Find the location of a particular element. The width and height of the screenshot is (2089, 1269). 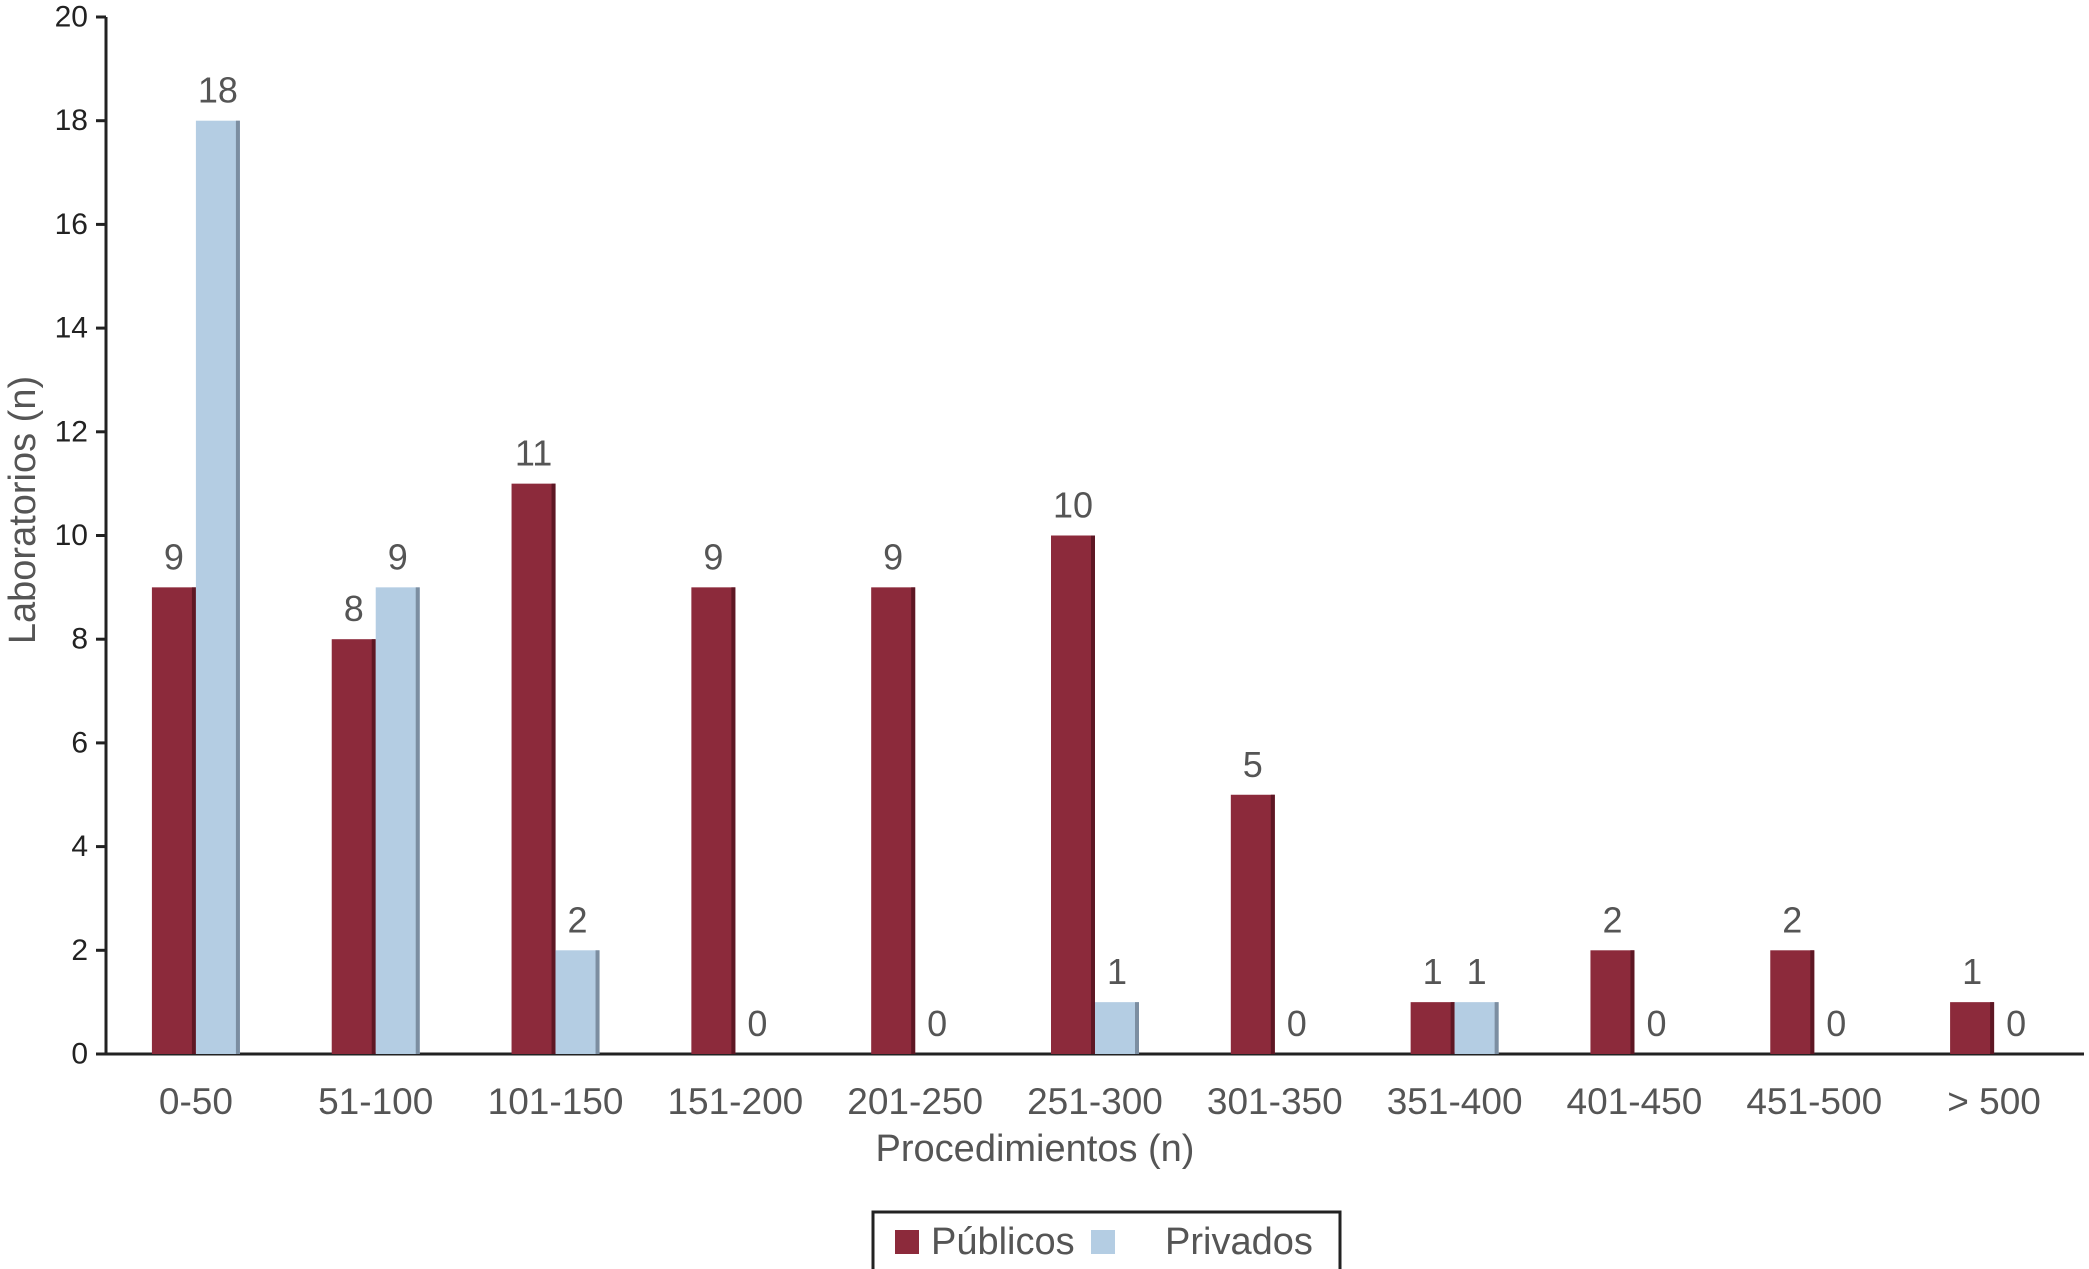

y-tick-label: 8 is located at coordinates (79, 639).